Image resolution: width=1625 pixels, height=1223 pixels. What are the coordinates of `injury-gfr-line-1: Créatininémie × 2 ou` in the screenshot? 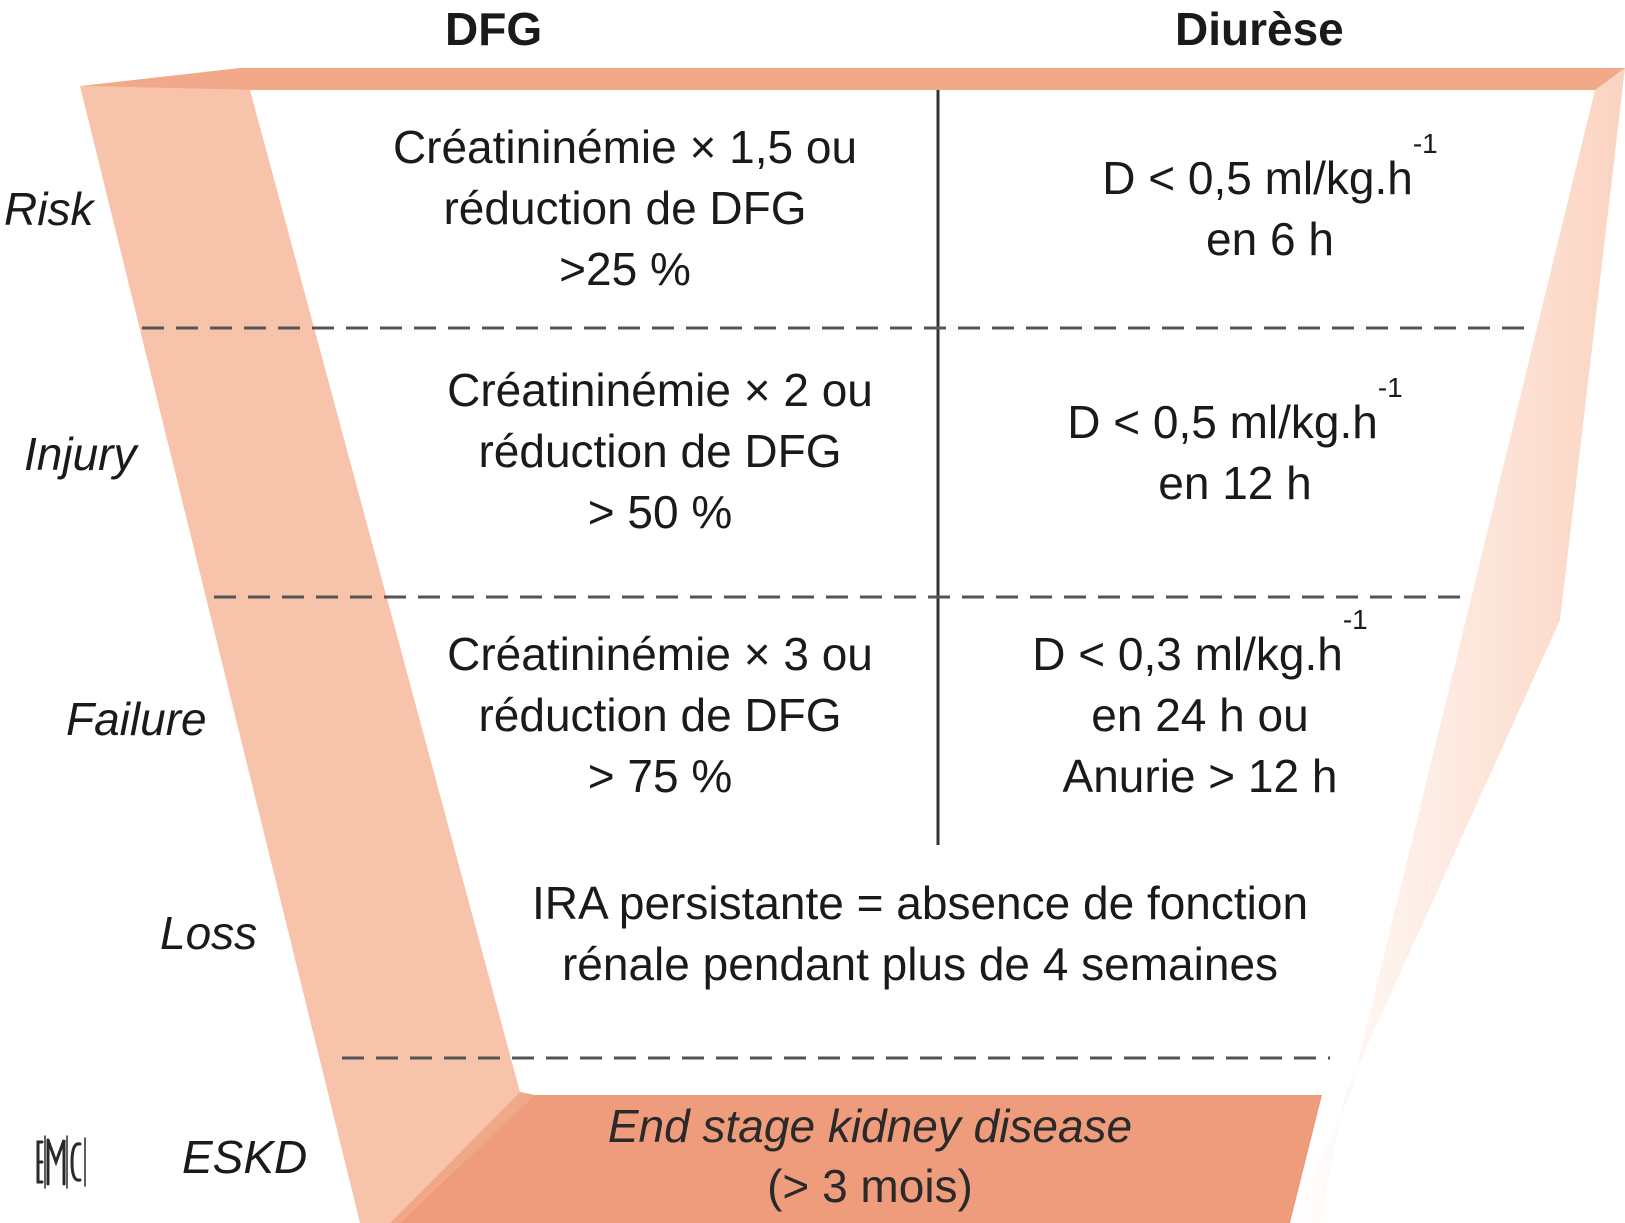 It's located at (660, 390).